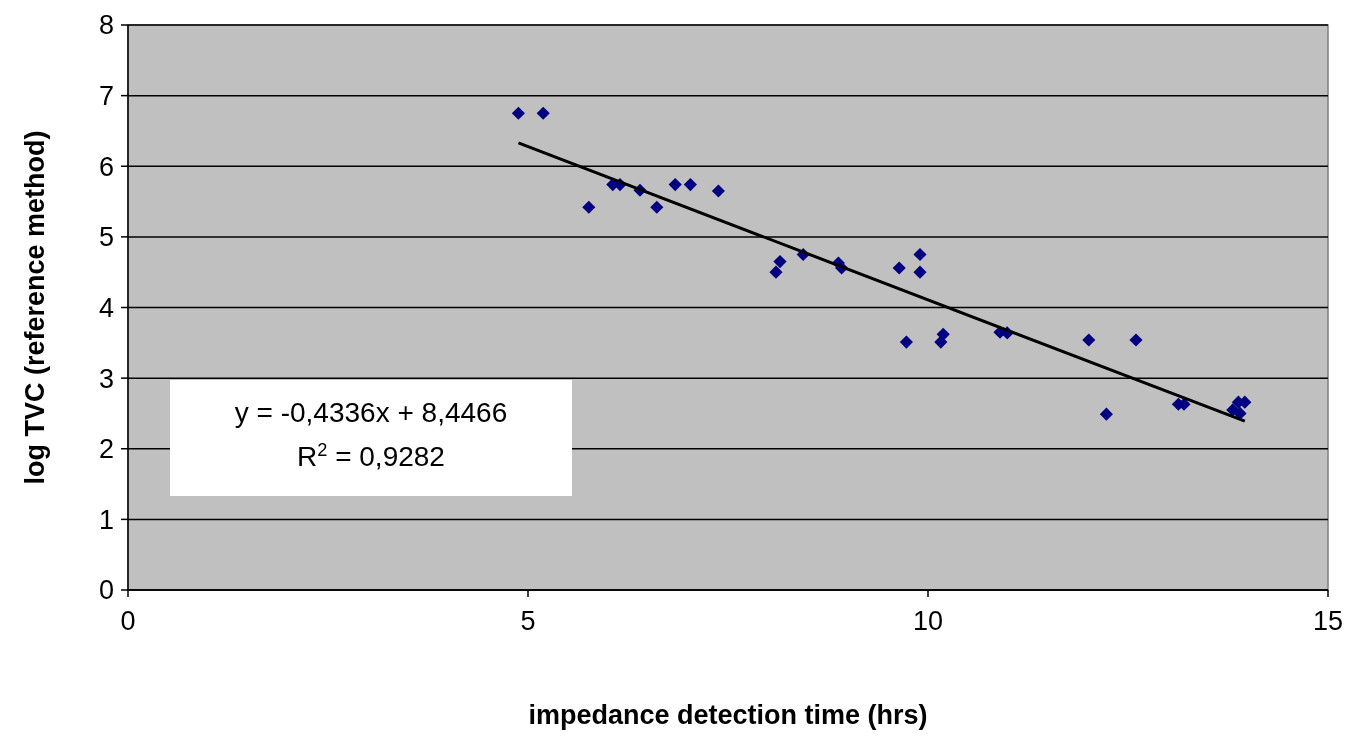  Describe the element at coordinates (106, 590) in the screenshot. I see `y-tick-label: 0` at that location.